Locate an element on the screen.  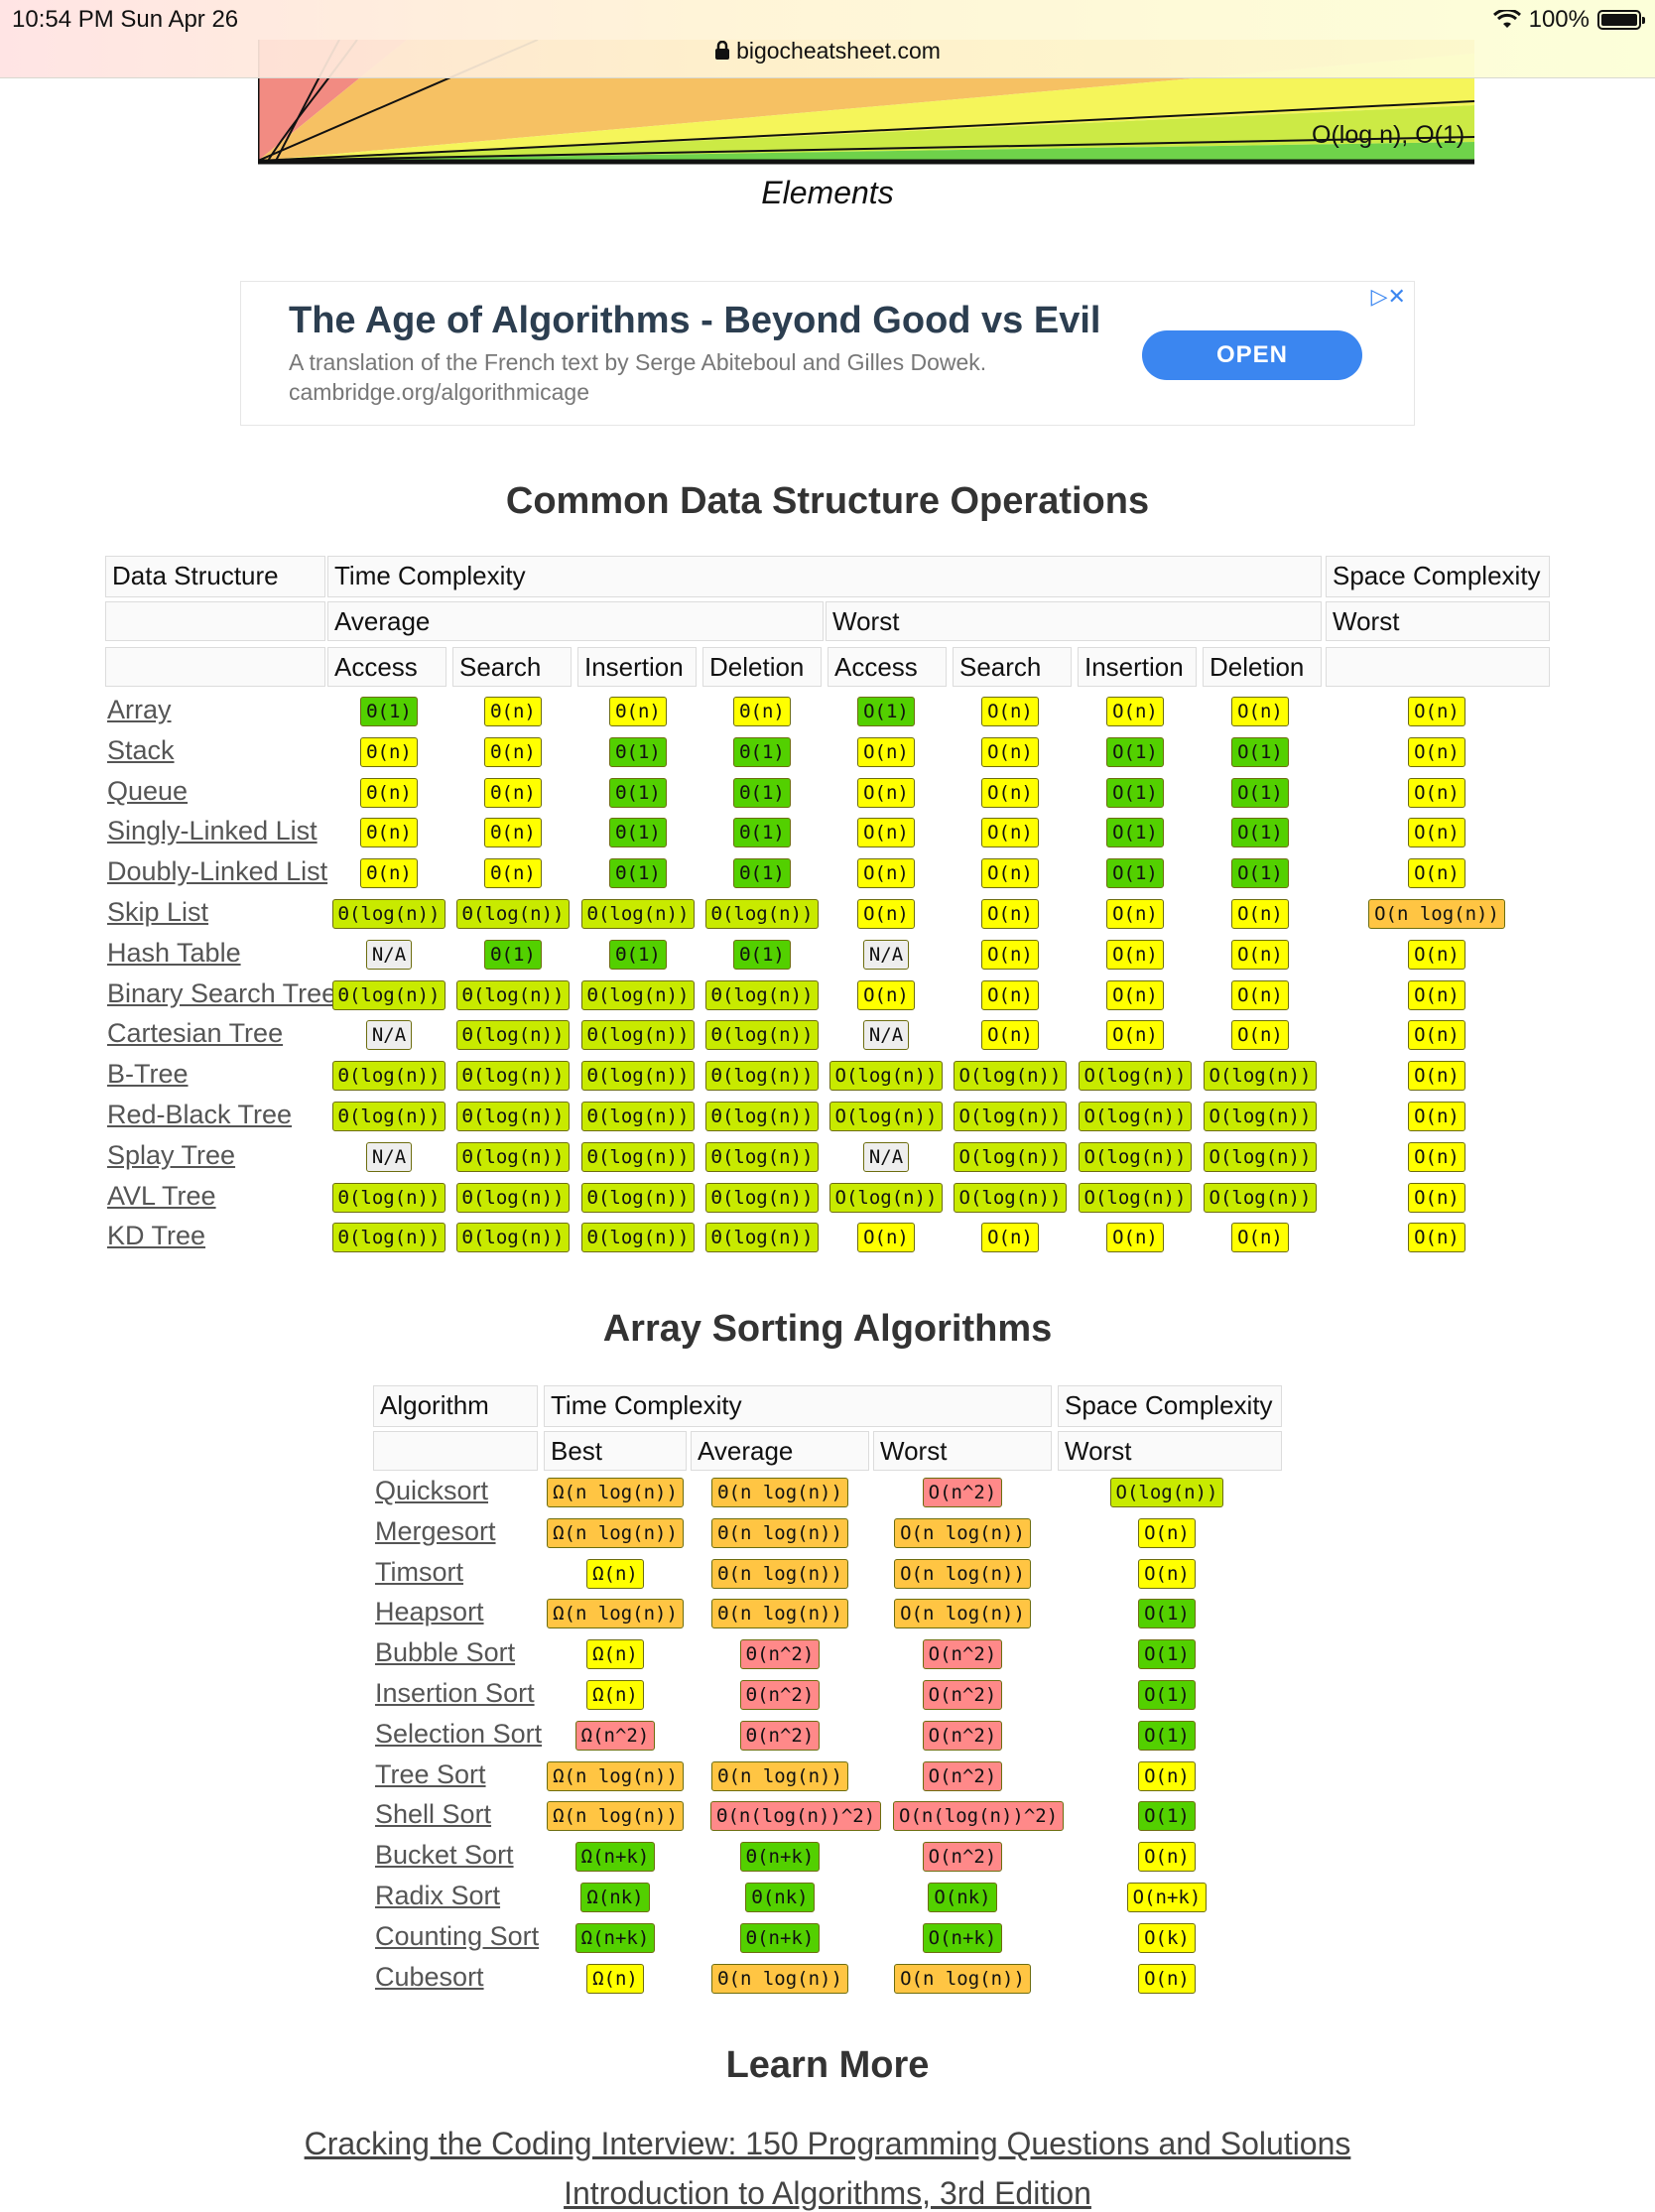
row-name-link: Stack is located at coordinates (141, 749).